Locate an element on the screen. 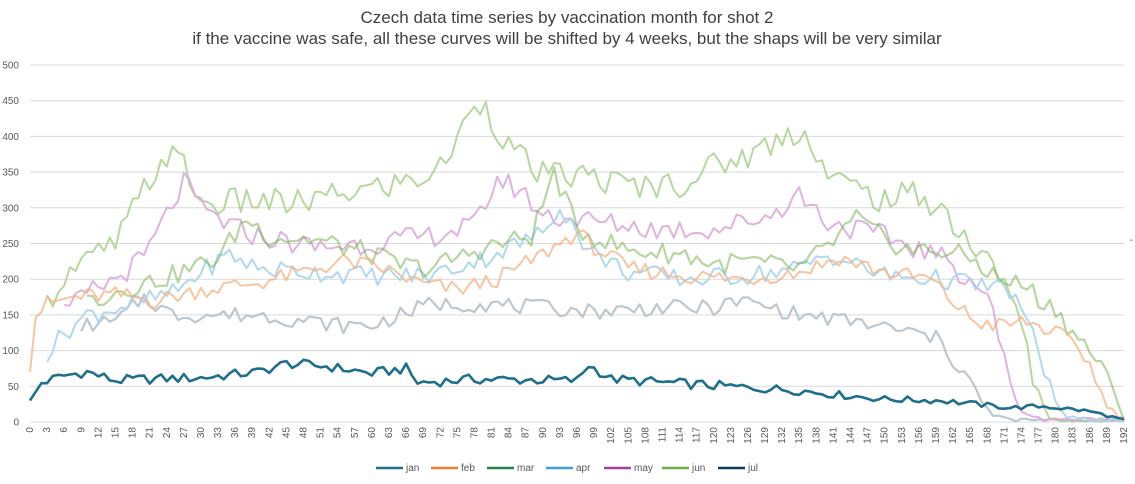 This screenshot has width=1135, height=484. x-tick-label: 108 is located at coordinates (645, 435).